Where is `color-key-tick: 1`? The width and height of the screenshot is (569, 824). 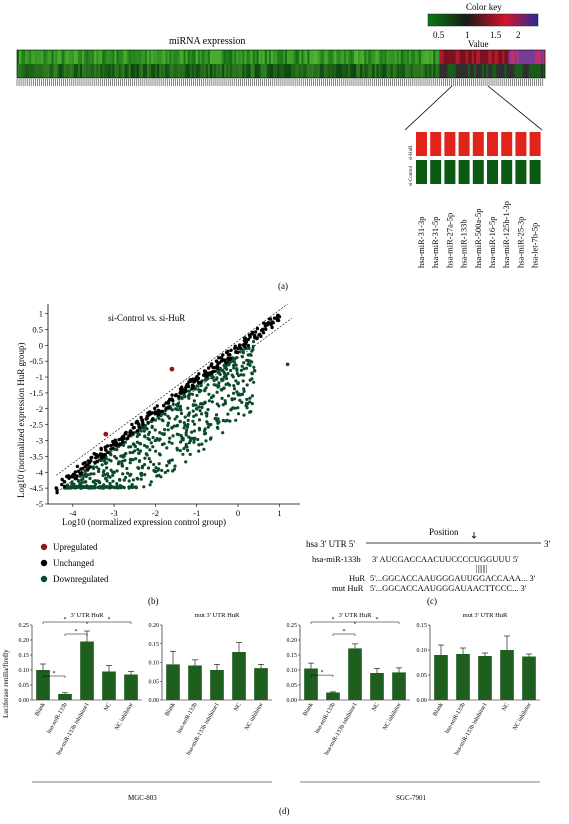 color-key-tick: 1 is located at coordinates (467, 35).